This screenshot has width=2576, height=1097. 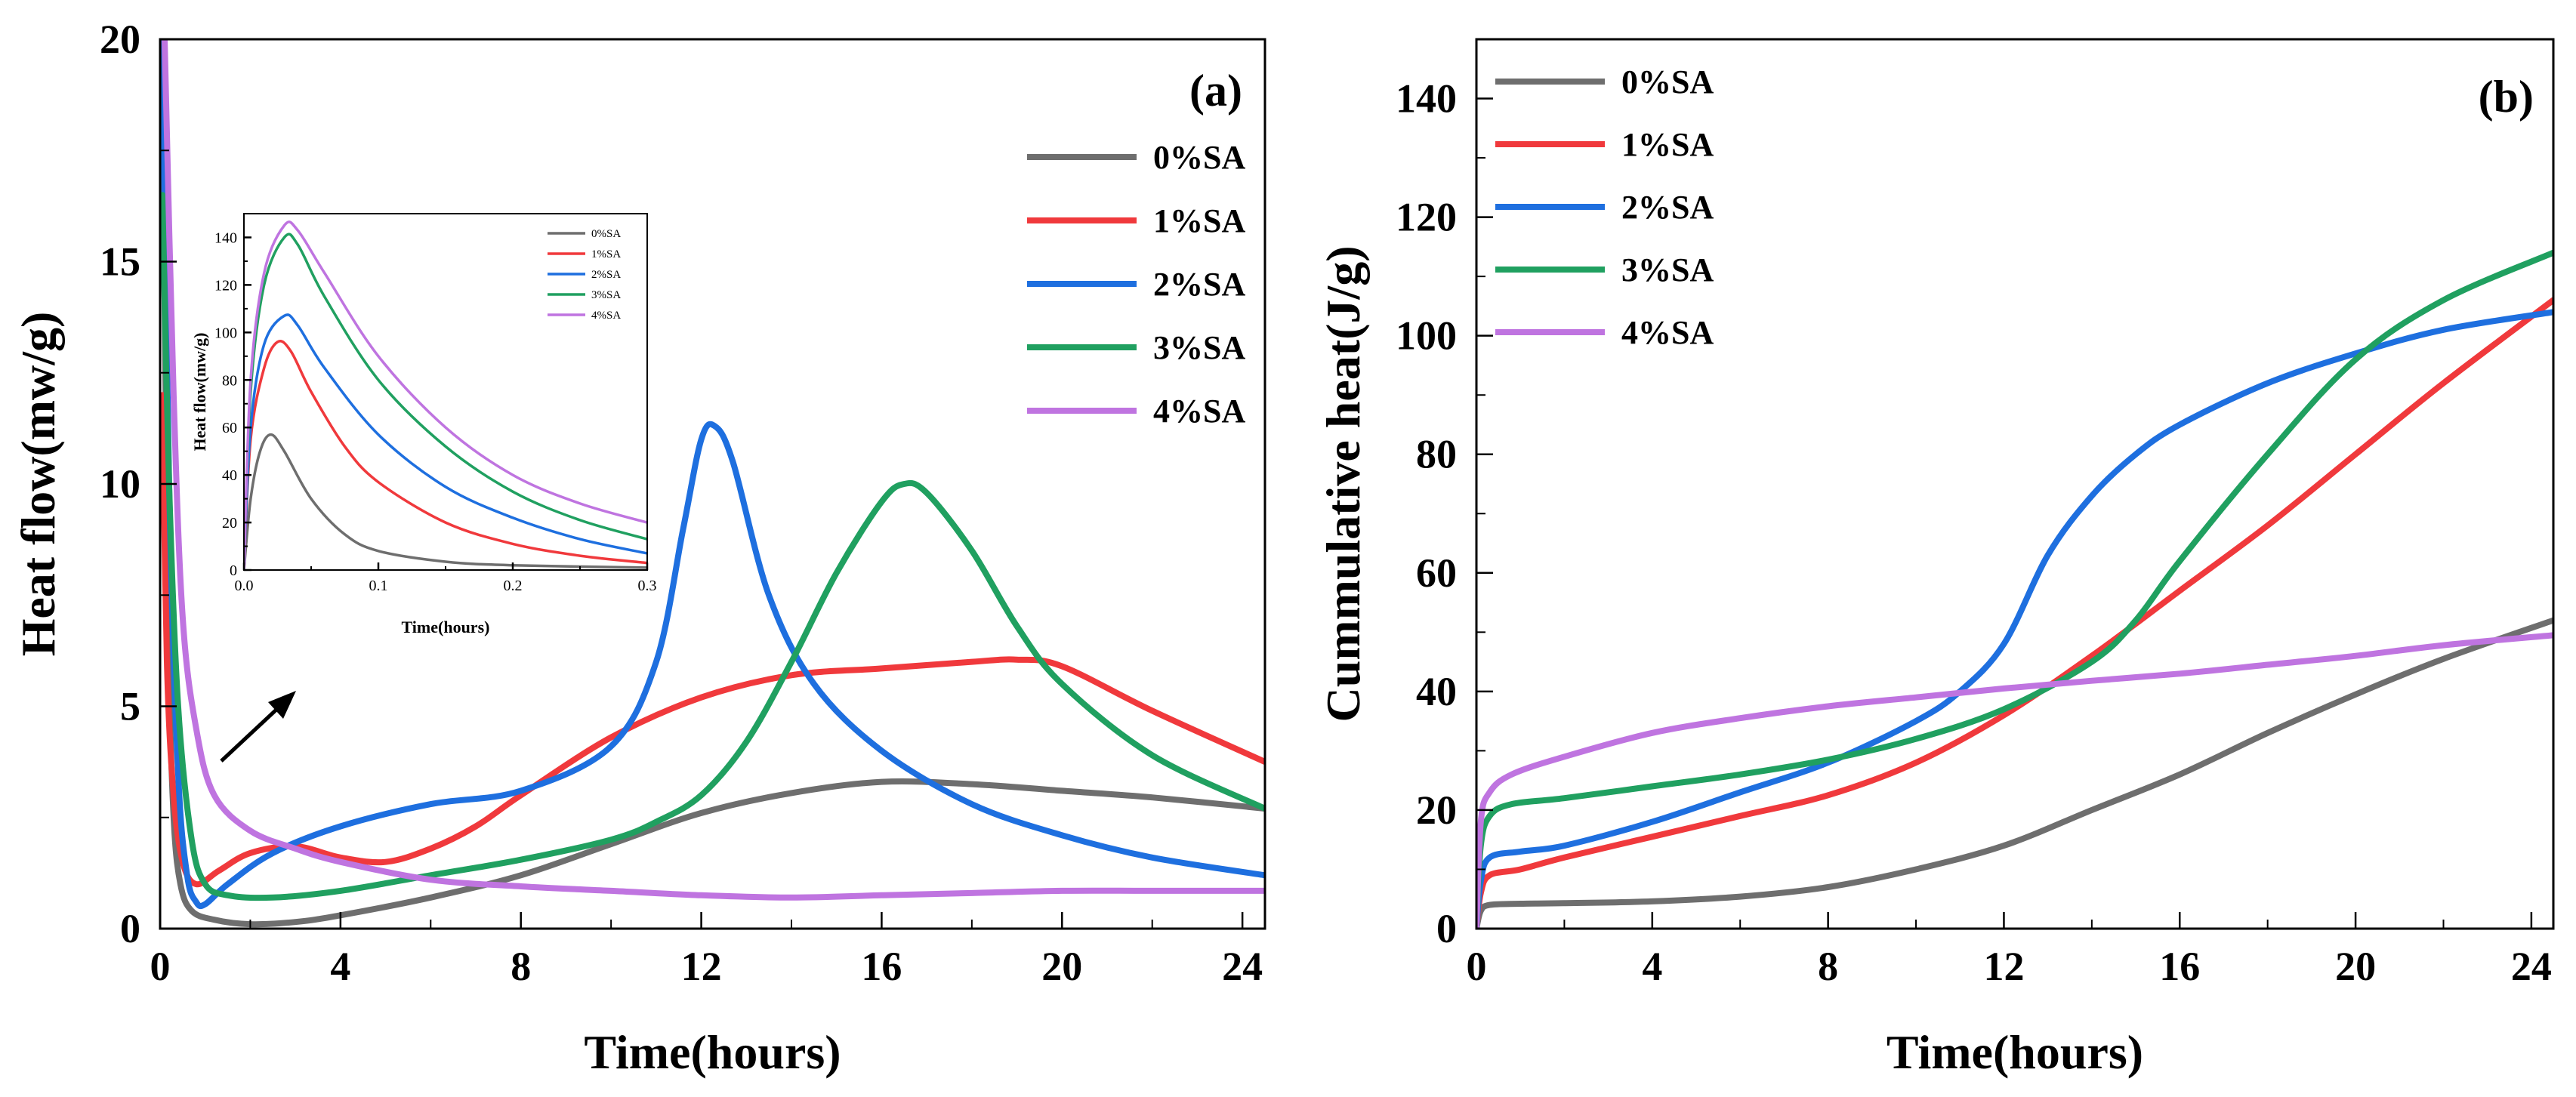 What do you see at coordinates (120, 262) in the screenshot?
I see `y-tick-label: 15` at bounding box center [120, 262].